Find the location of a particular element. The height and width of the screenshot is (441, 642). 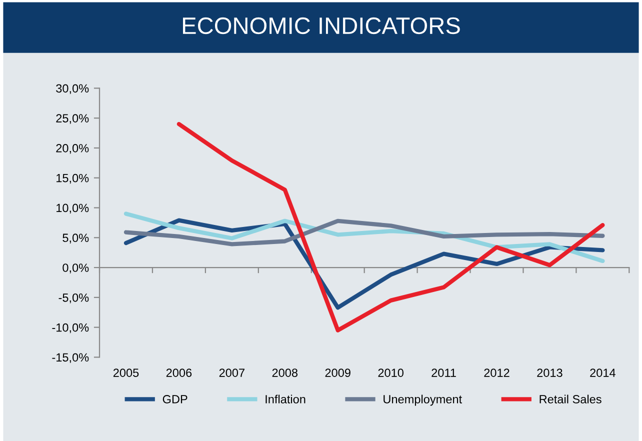

y-tick-label: -15,0% is located at coordinates (70, 358).